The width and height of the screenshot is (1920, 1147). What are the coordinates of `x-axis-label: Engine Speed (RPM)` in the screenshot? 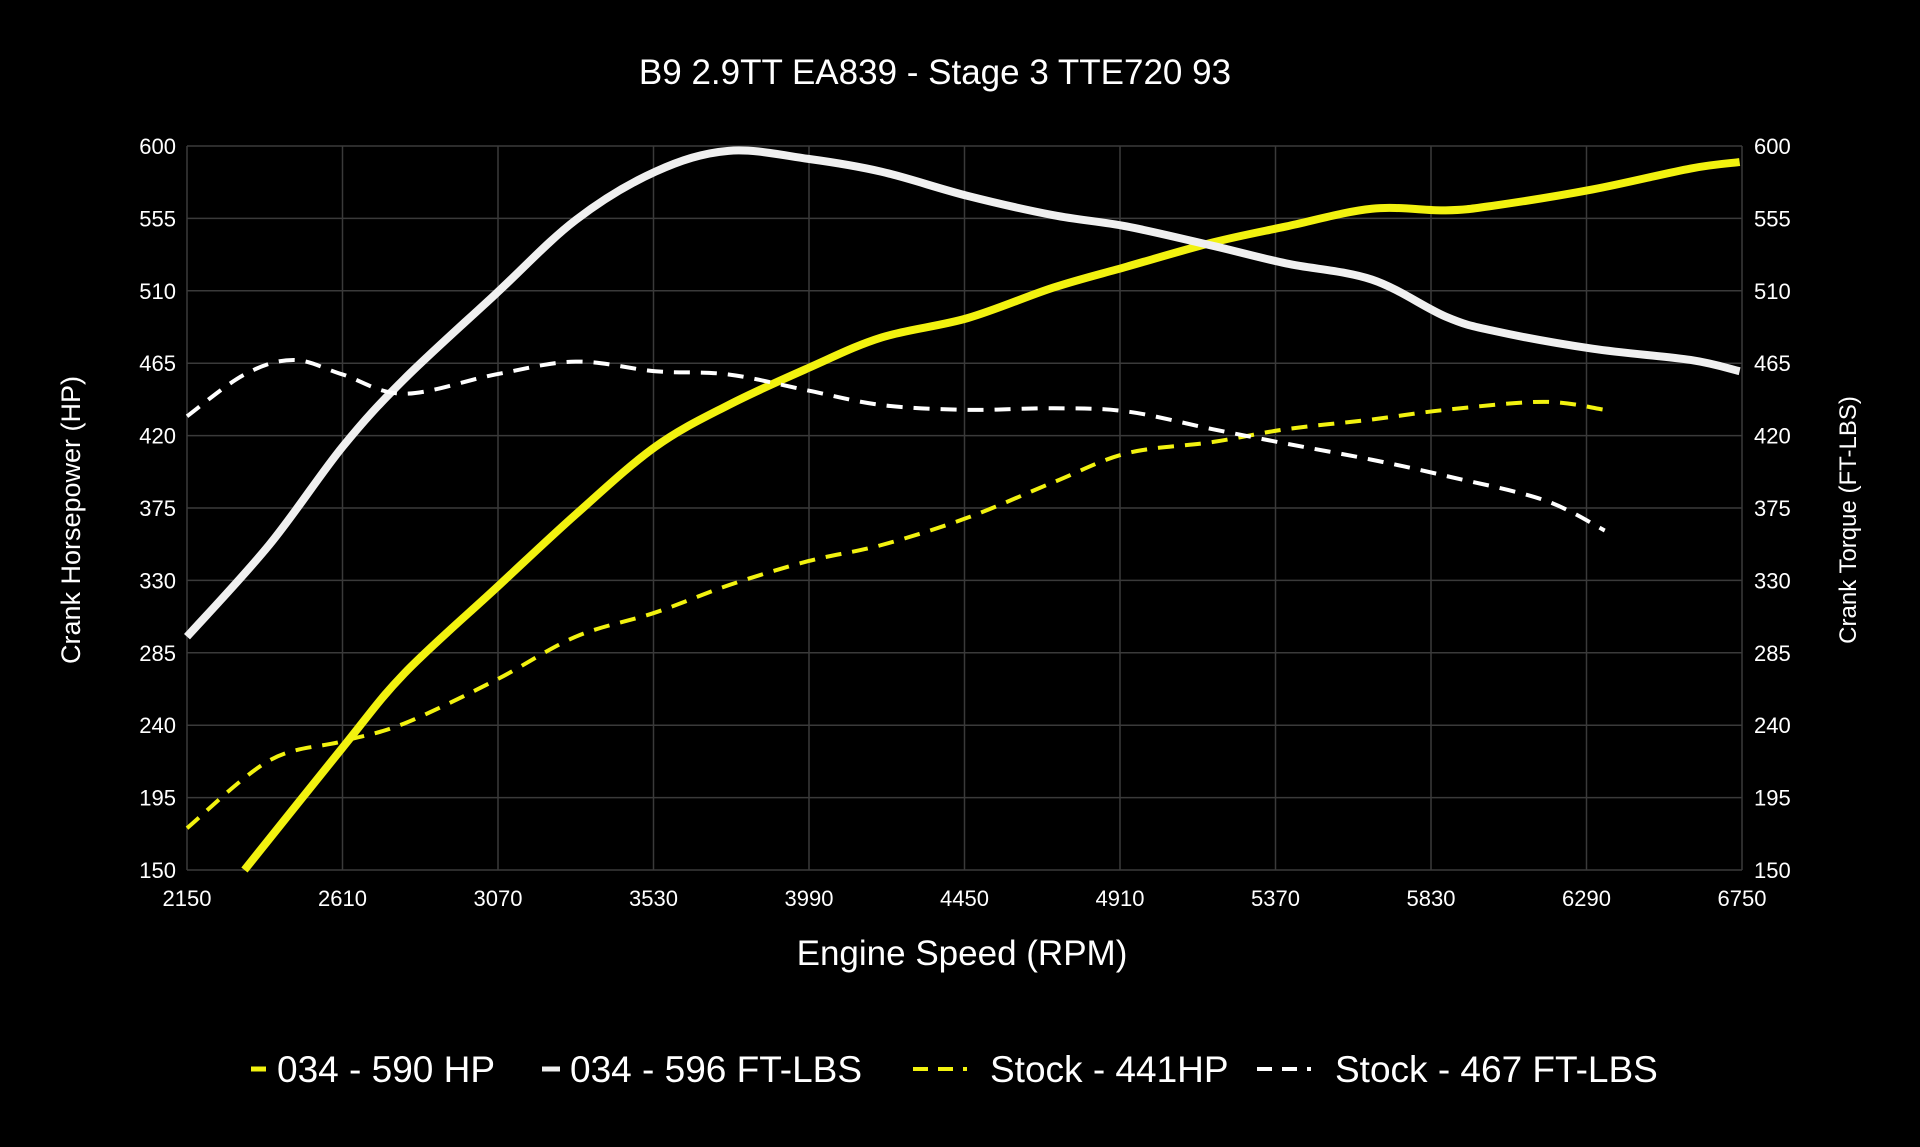 It's located at (962, 953).